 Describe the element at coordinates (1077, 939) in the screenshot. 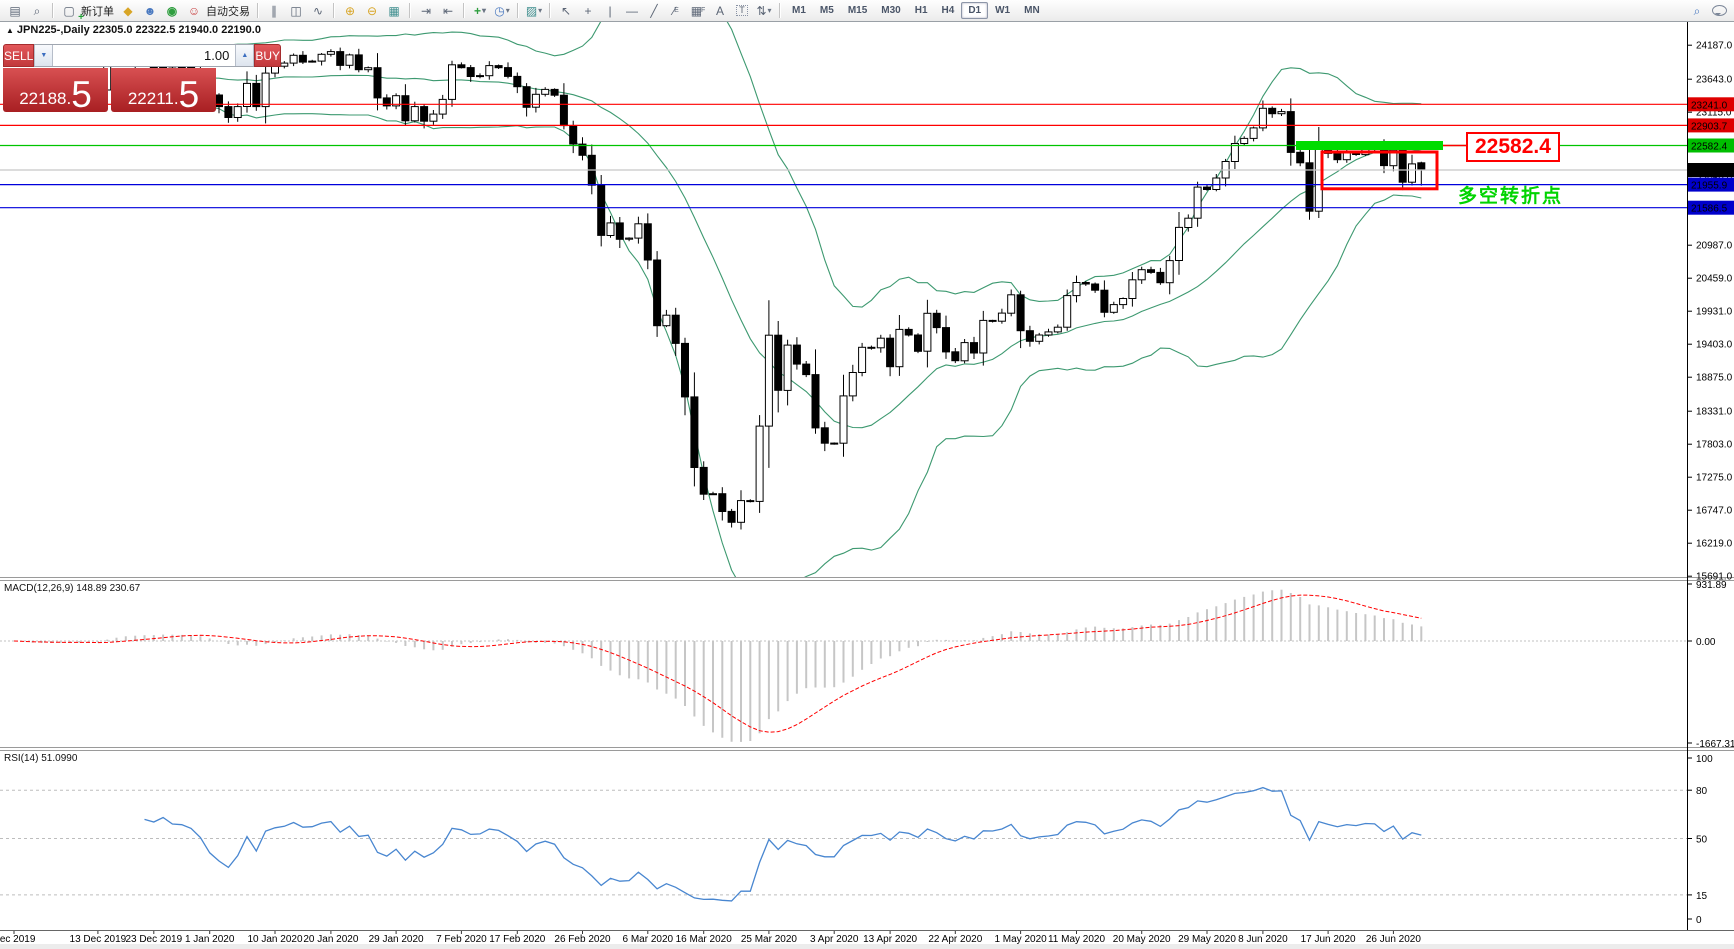

I see `date-tick-label: 11 May 2020` at that location.